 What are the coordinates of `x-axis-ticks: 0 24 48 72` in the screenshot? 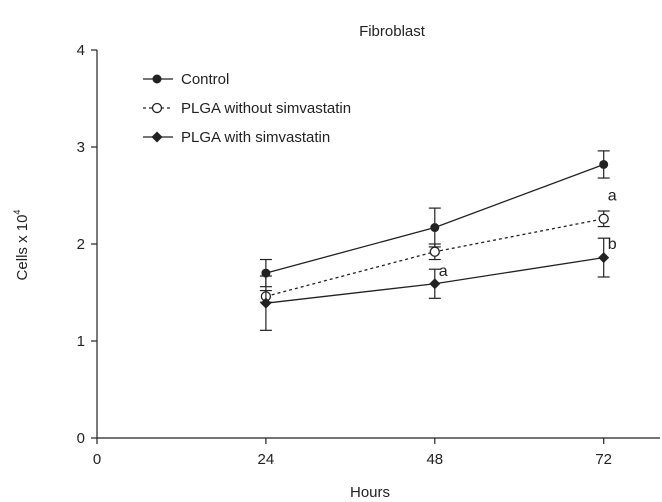 It's located at (352, 453).